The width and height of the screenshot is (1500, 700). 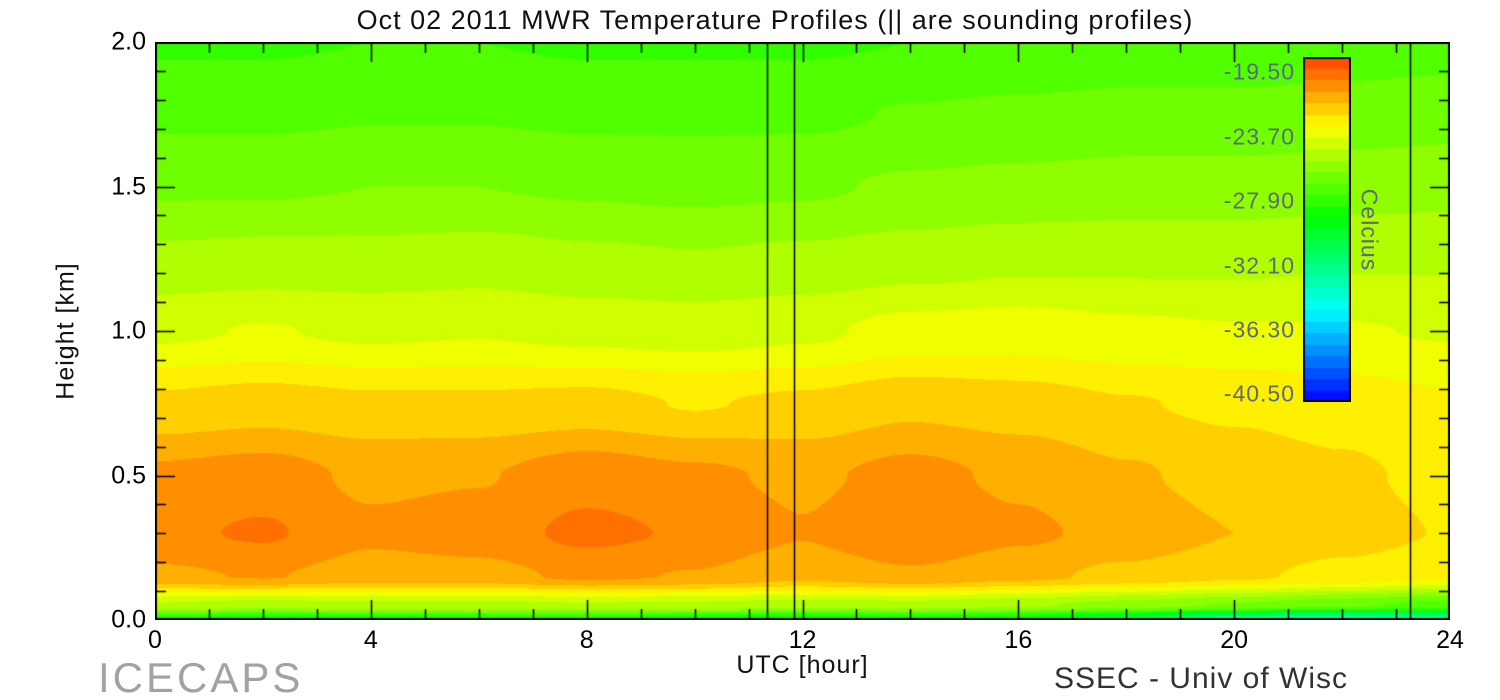 I want to click on y-tick-label: 2.0, so click(x=128, y=41).